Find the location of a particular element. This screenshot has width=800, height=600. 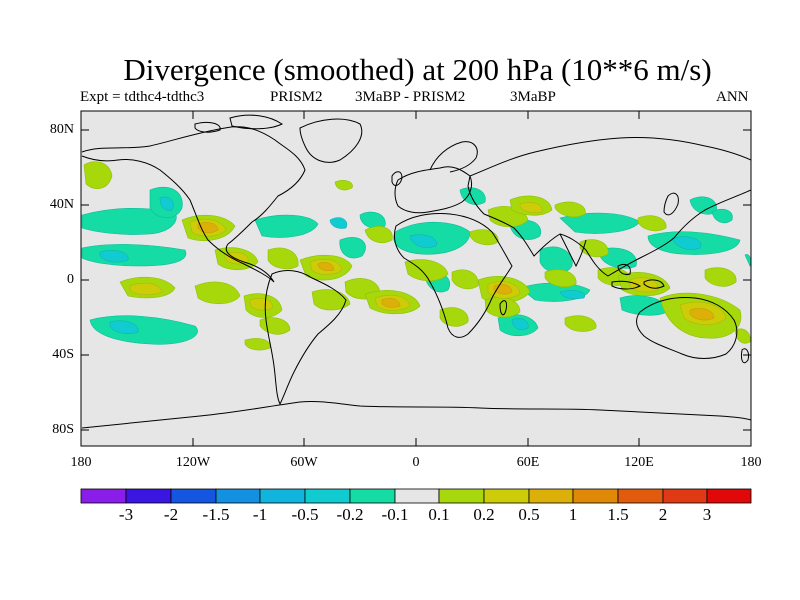

colorbar-label: 1.5 is located at coordinates (618, 514).